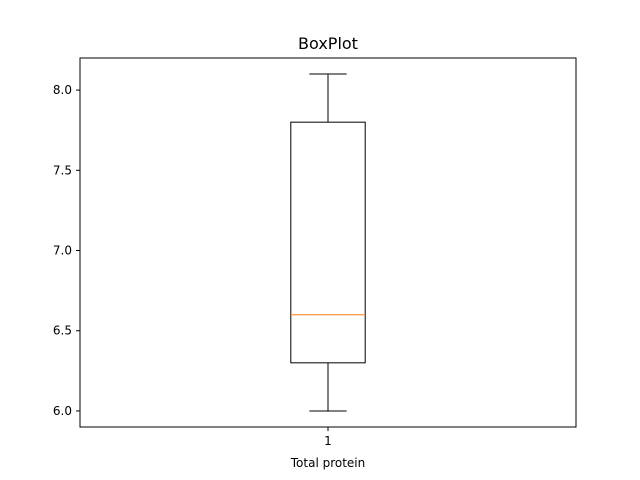  I want to click on x-tick-label: 1, so click(328, 441).